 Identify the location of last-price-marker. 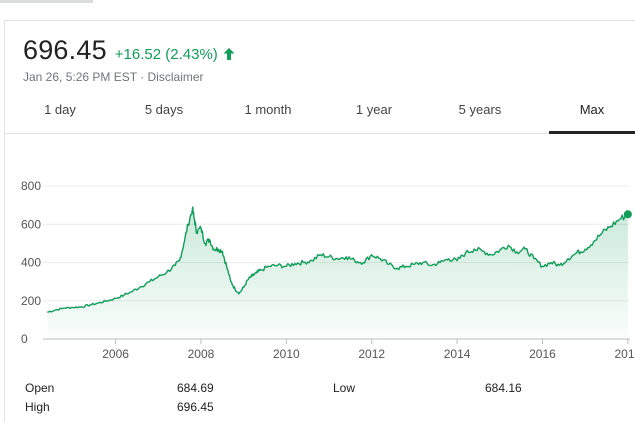
(627, 214).